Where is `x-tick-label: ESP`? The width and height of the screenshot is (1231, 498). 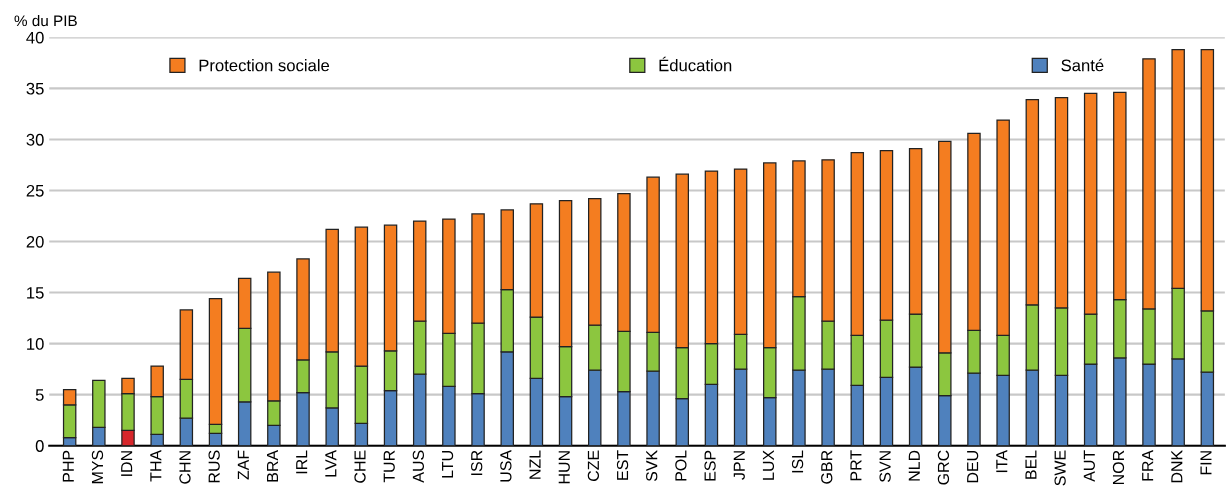
x-tick-label: ESP is located at coordinates (710, 465).